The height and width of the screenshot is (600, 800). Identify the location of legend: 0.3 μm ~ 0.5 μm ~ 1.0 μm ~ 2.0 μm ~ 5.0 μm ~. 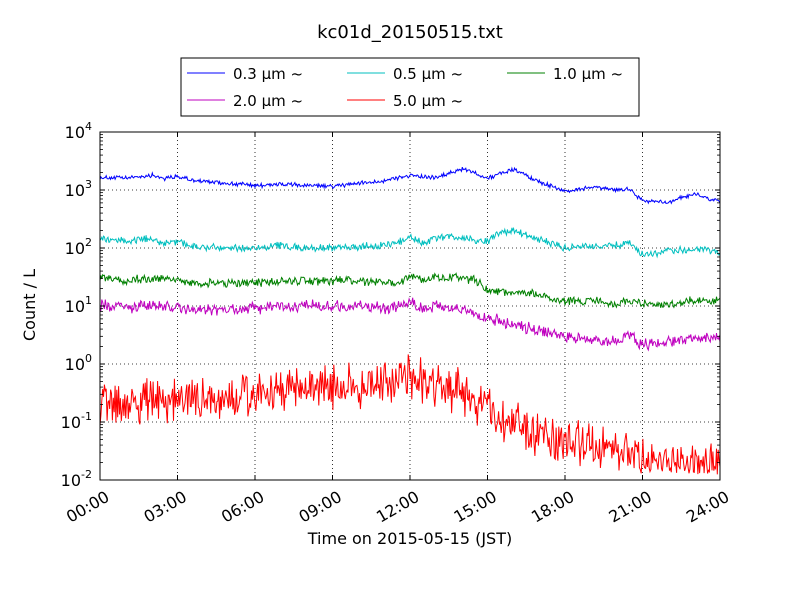
(410, 87).